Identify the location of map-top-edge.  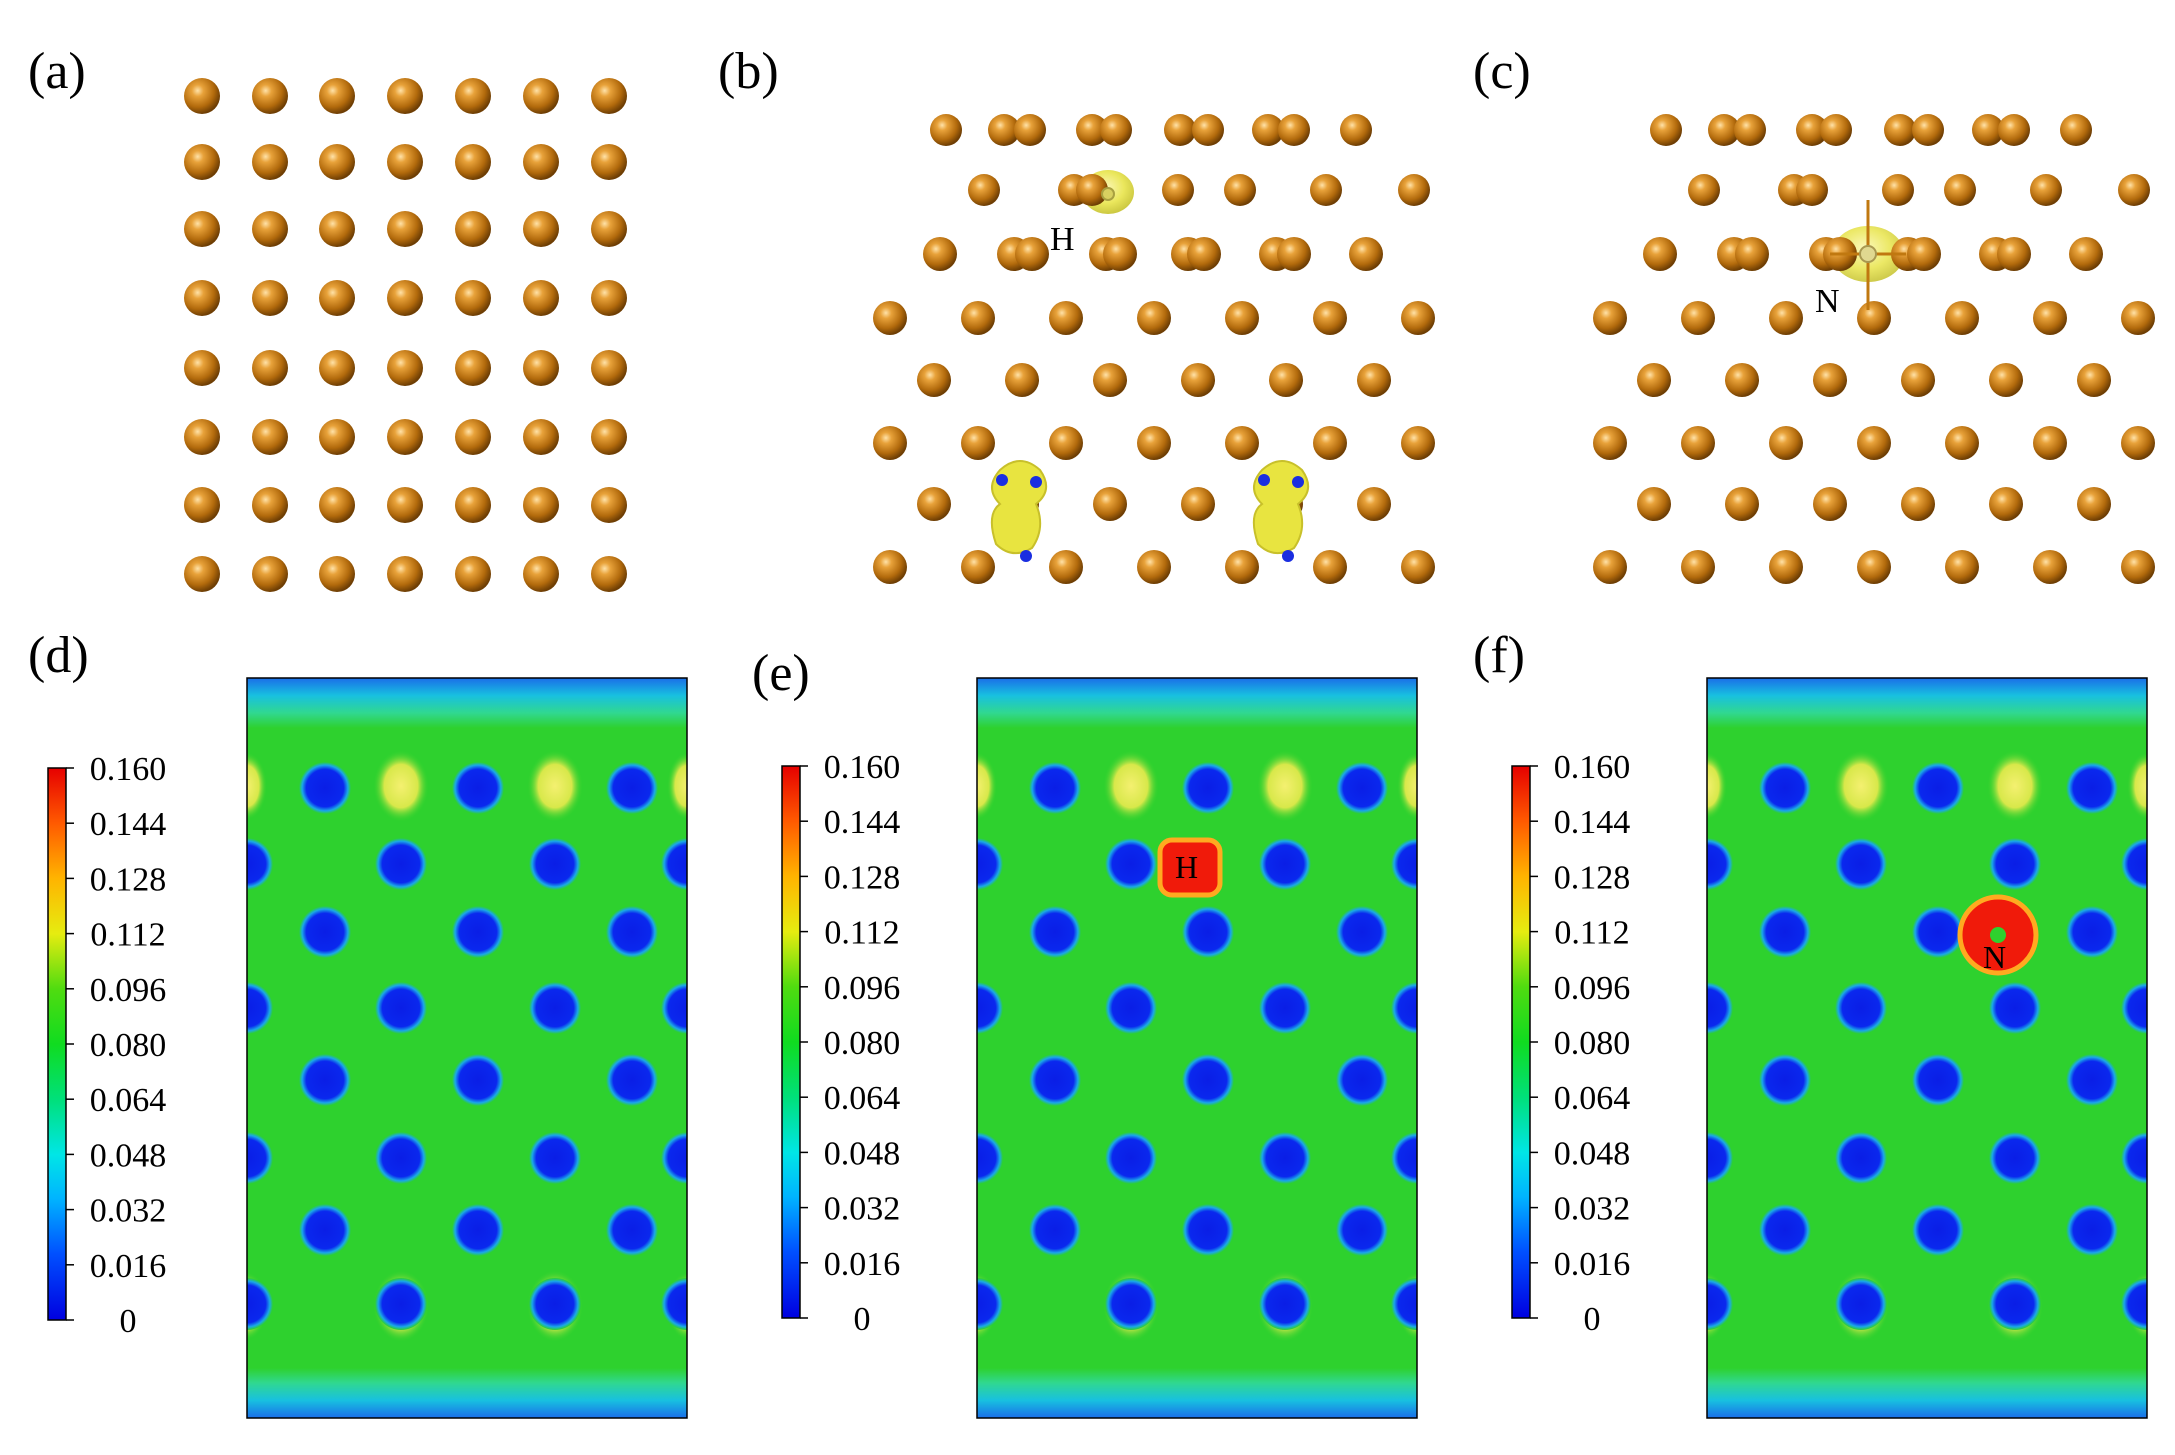
(1197, 703).